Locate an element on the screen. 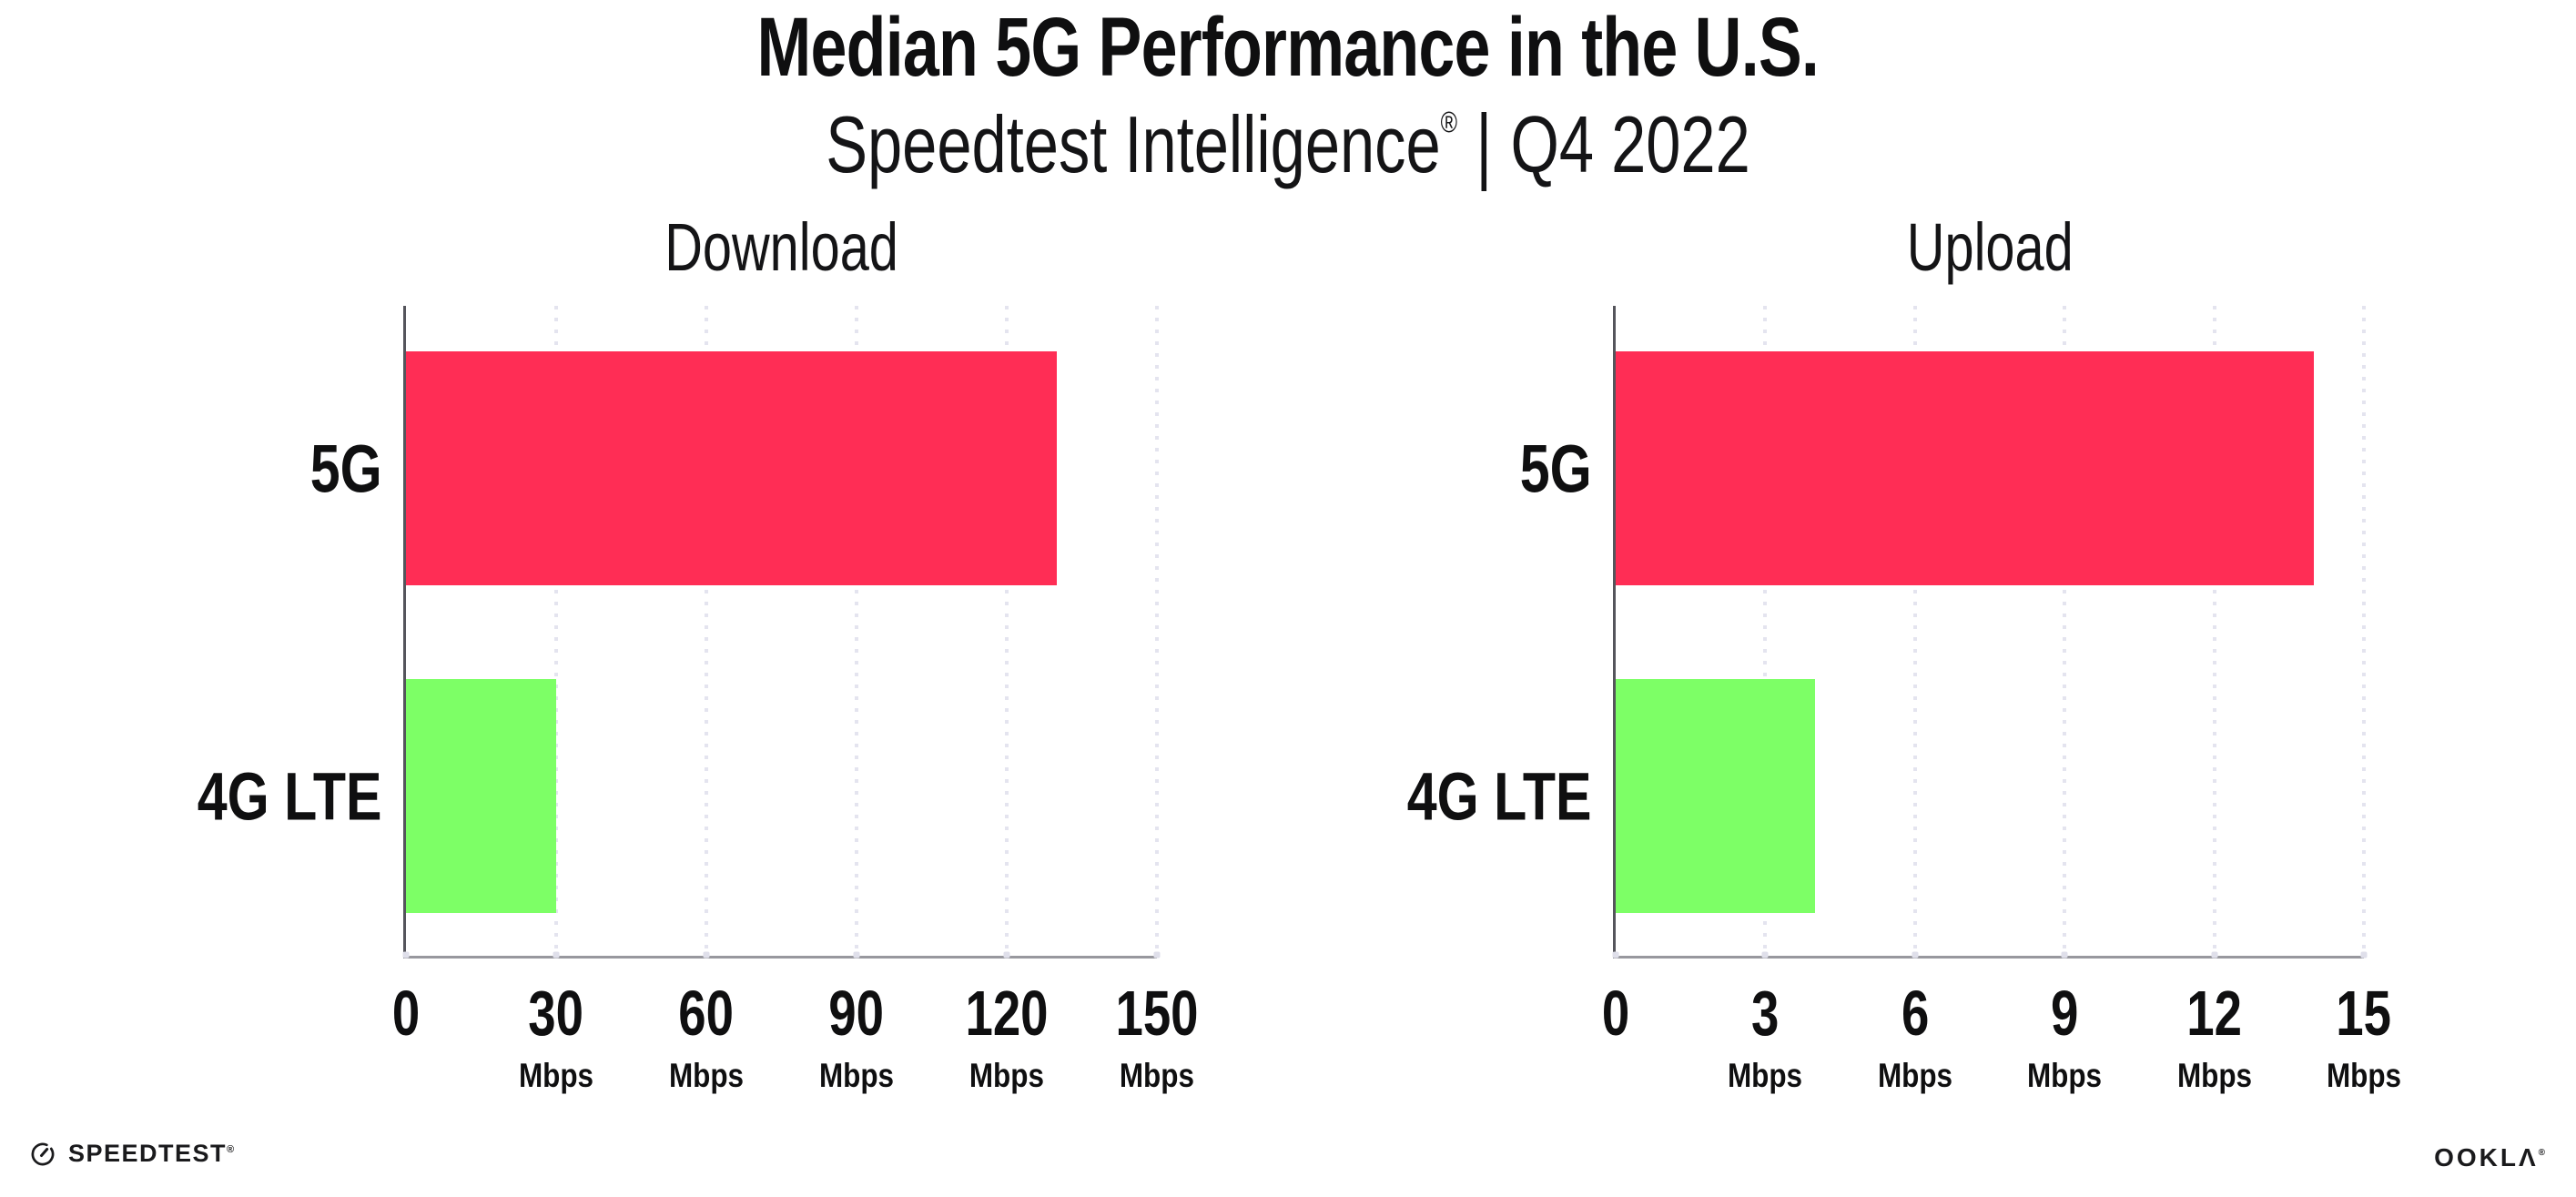  x-tick-label-60: 60 Mbps is located at coordinates (707, 1036).